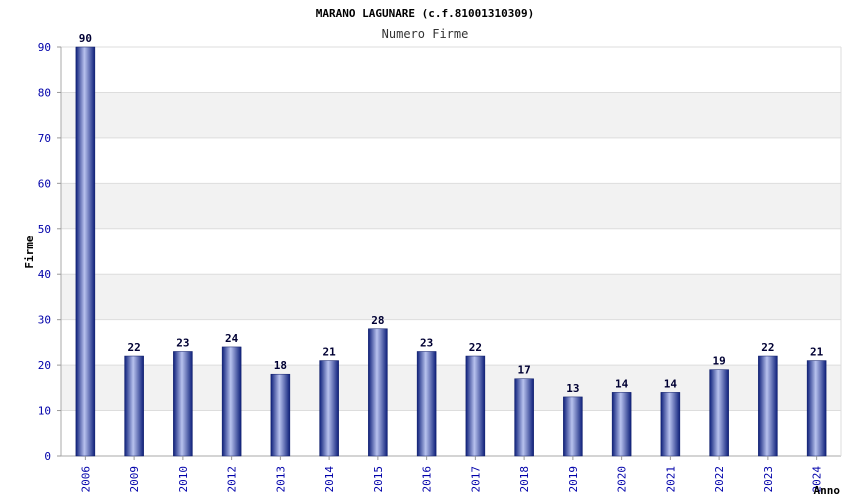 The height and width of the screenshot is (500, 850). Describe the element at coordinates (378, 479) in the screenshot. I see `x-tick-label: 2015` at that location.